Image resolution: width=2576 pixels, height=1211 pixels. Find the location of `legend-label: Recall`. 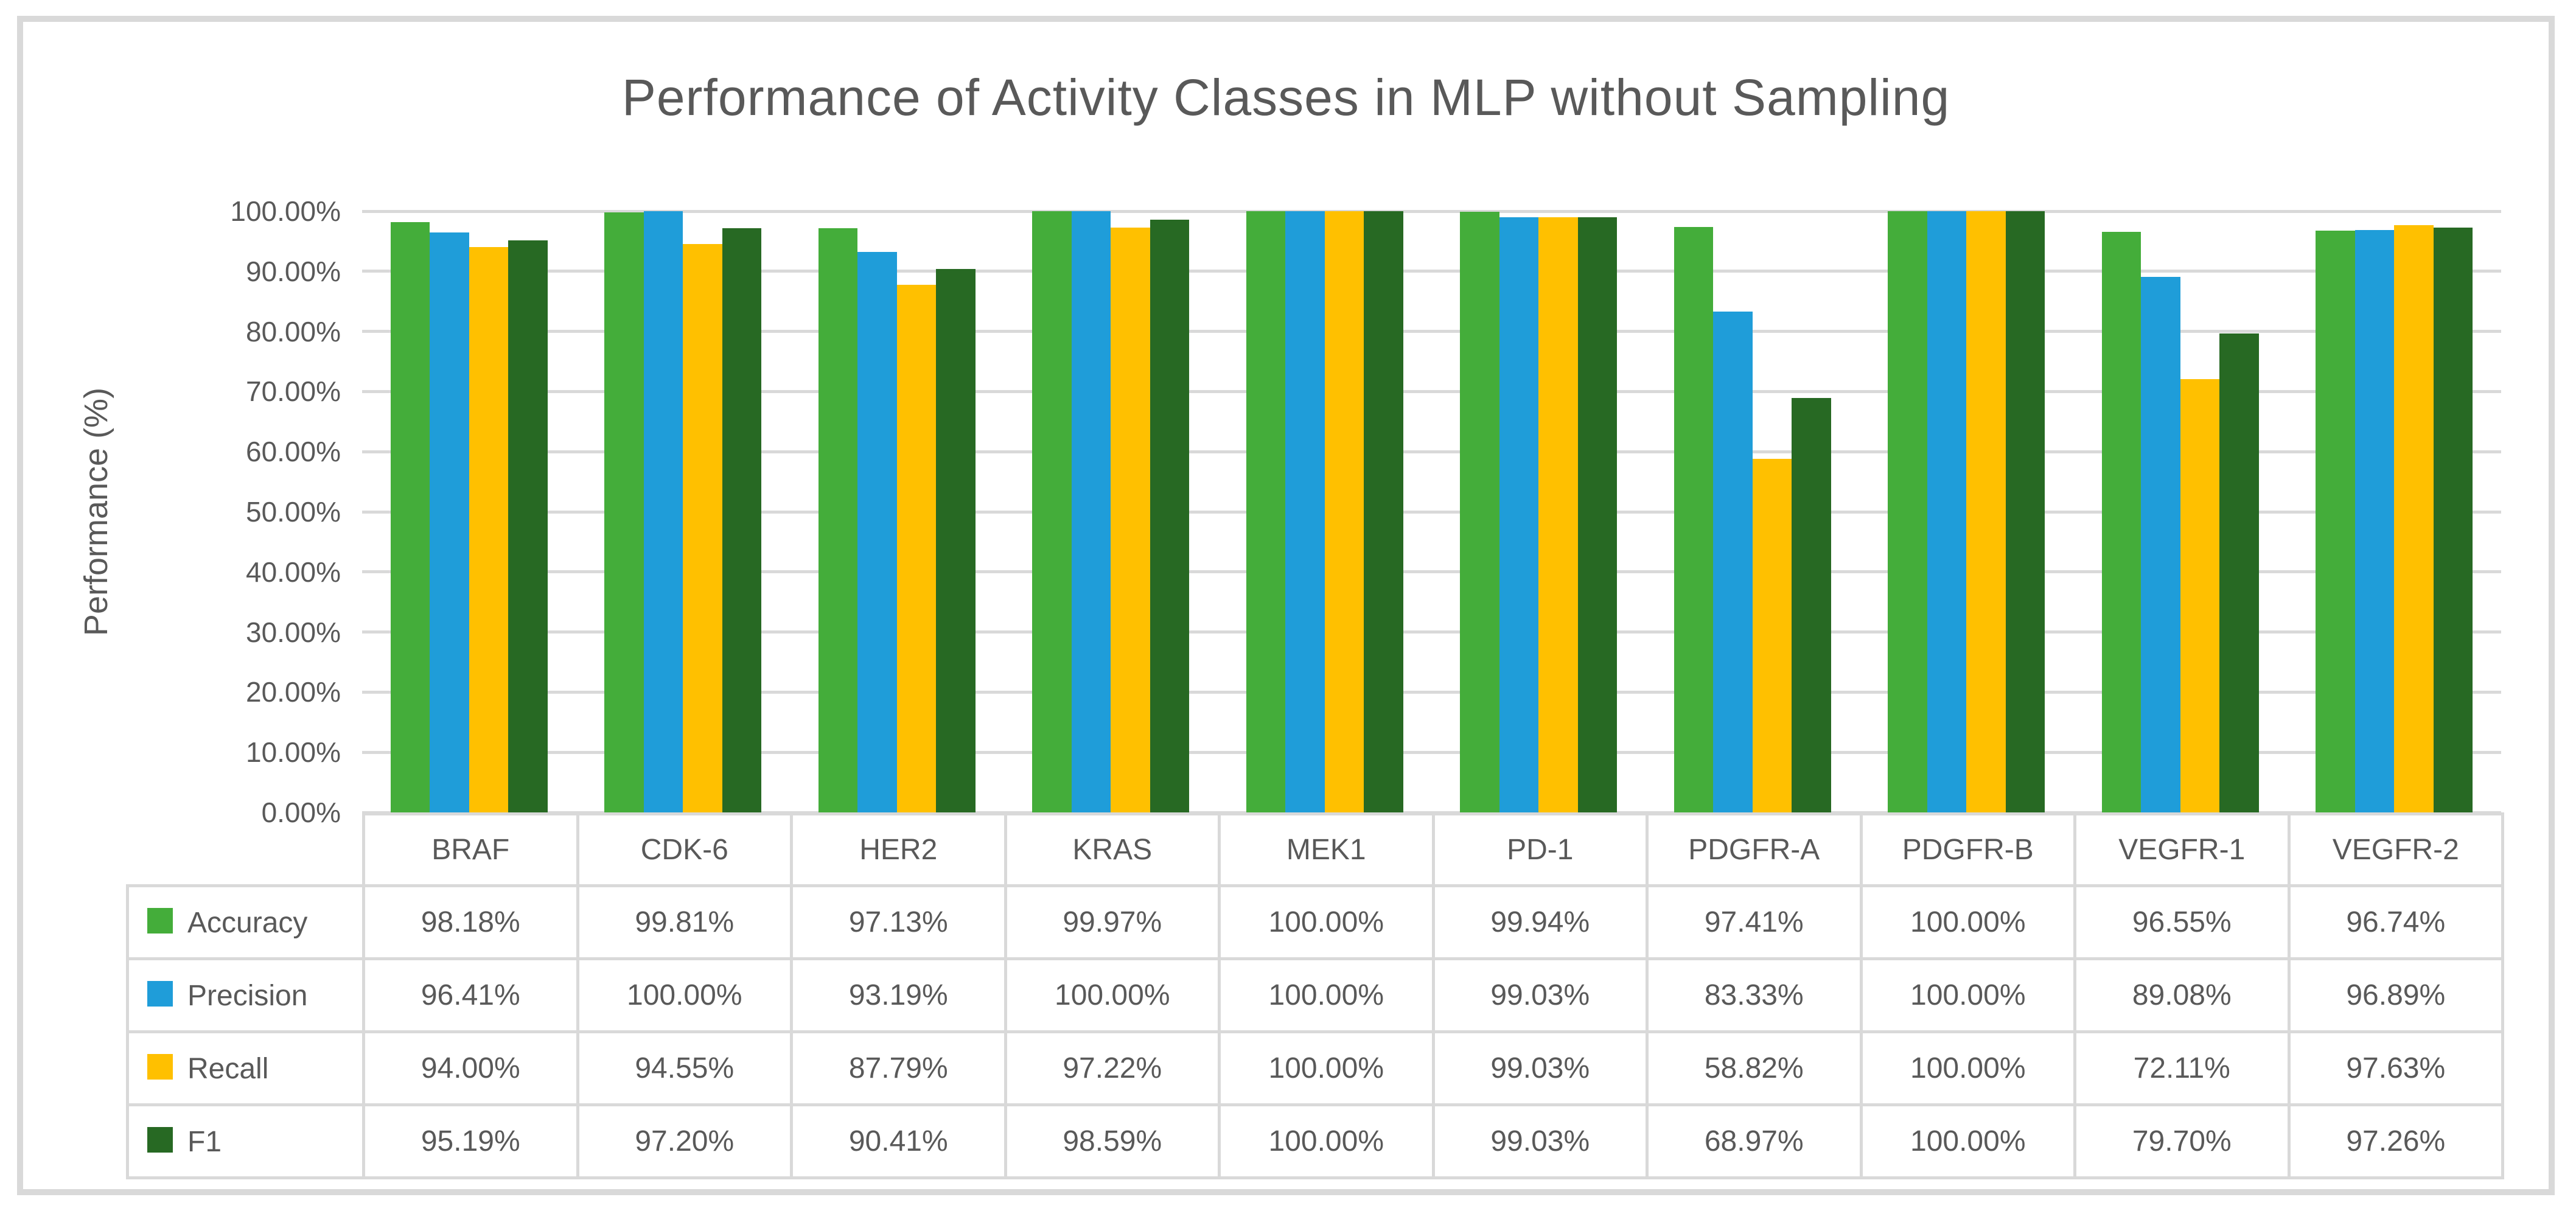

legend-label: Recall is located at coordinates (228, 1069).